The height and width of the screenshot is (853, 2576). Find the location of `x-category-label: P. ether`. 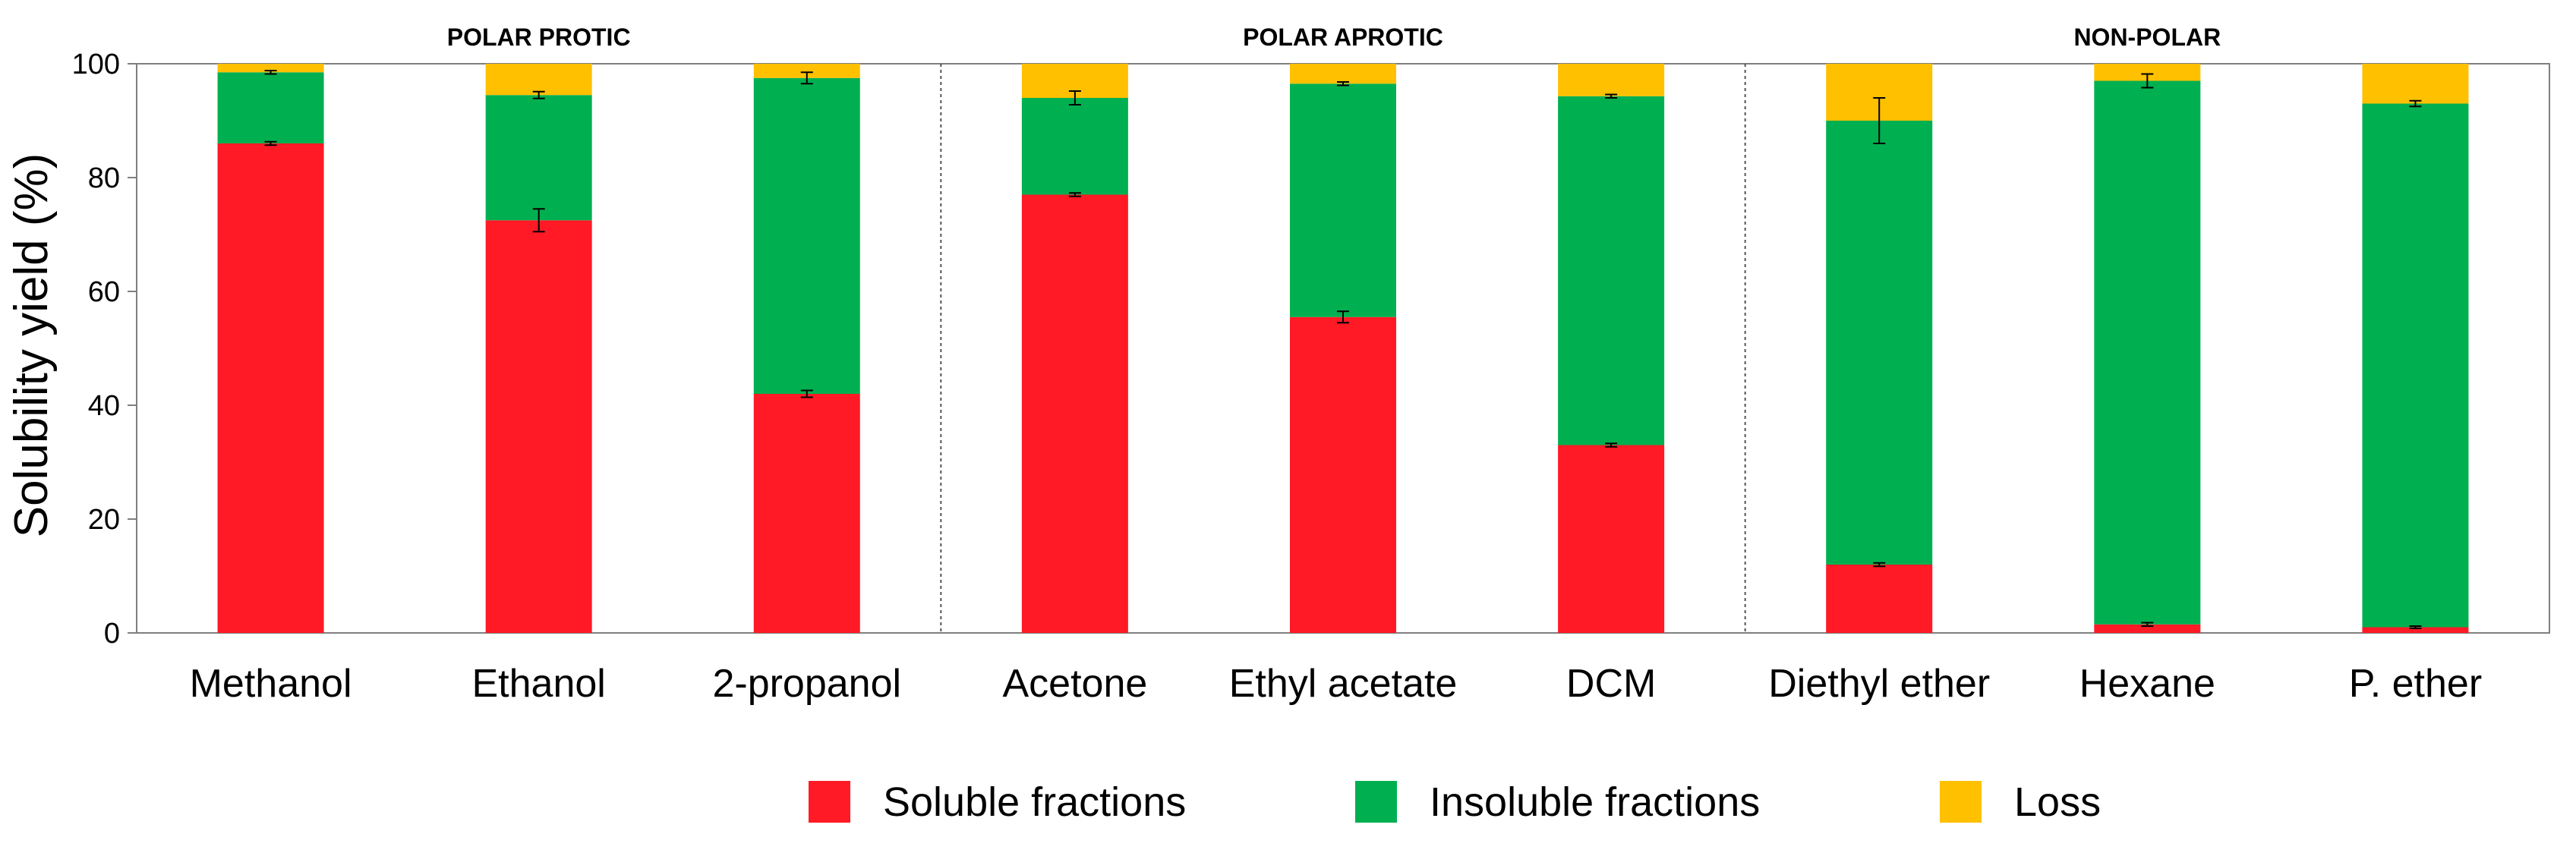

x-category-label: P. ether is located at coordinates (2415, 684).